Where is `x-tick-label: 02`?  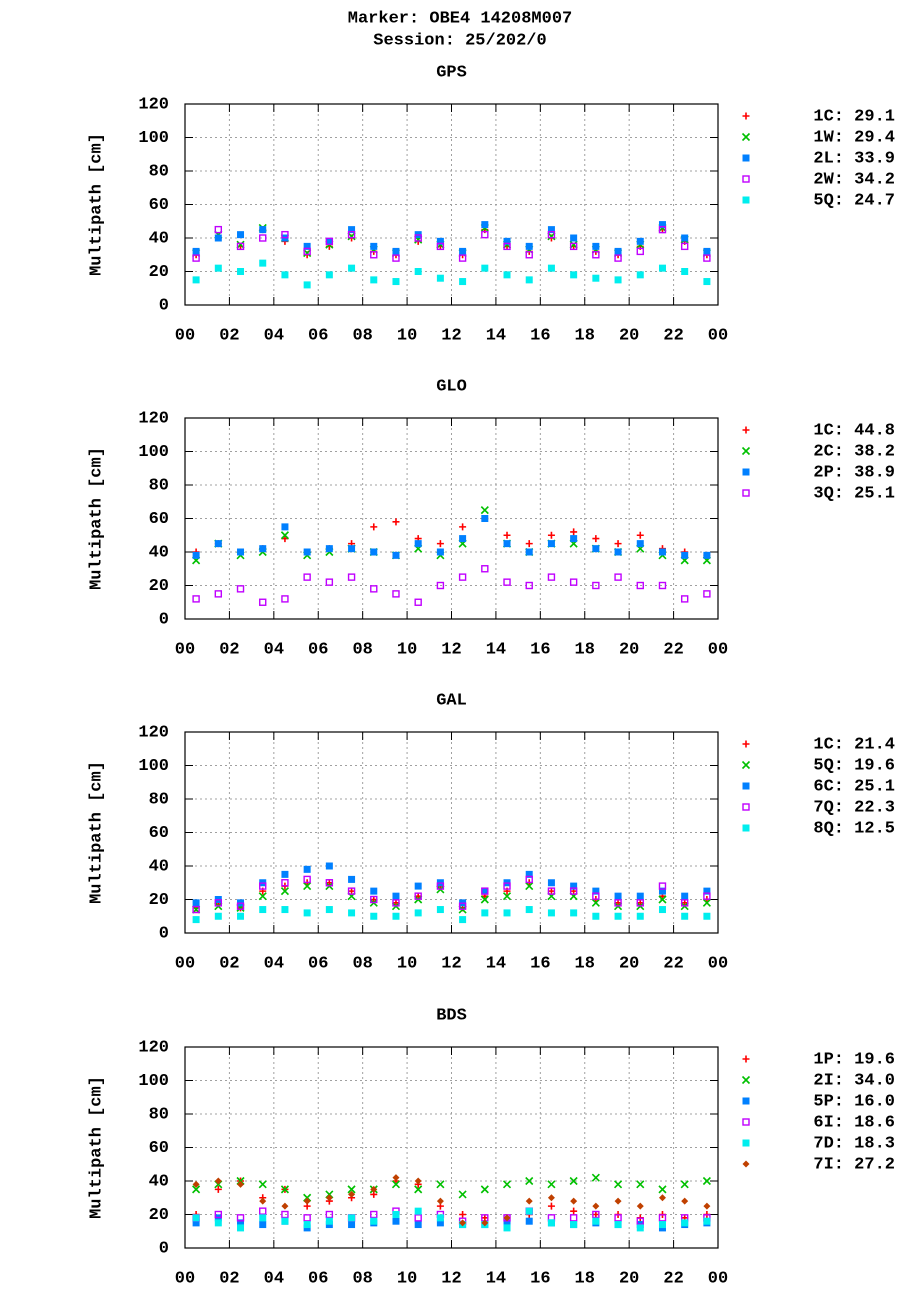
x-tick-label: 02 is located at coordinates (229, 649).